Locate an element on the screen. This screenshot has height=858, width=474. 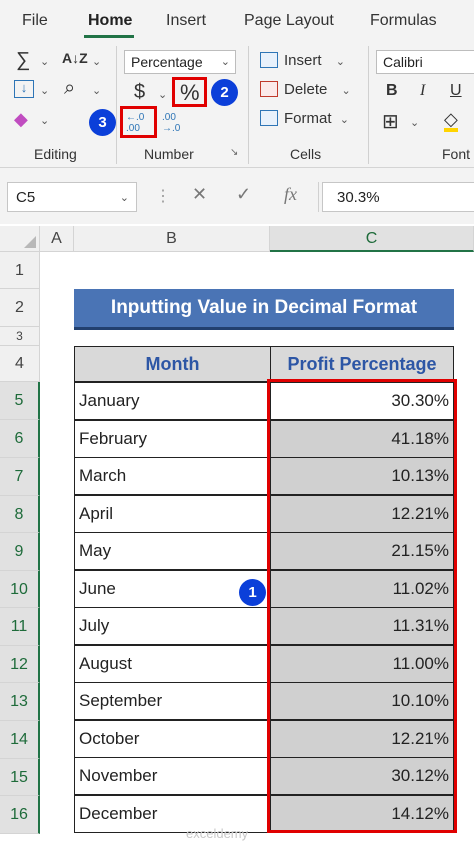
column-header-b: B is located at coordinates (172, 239).